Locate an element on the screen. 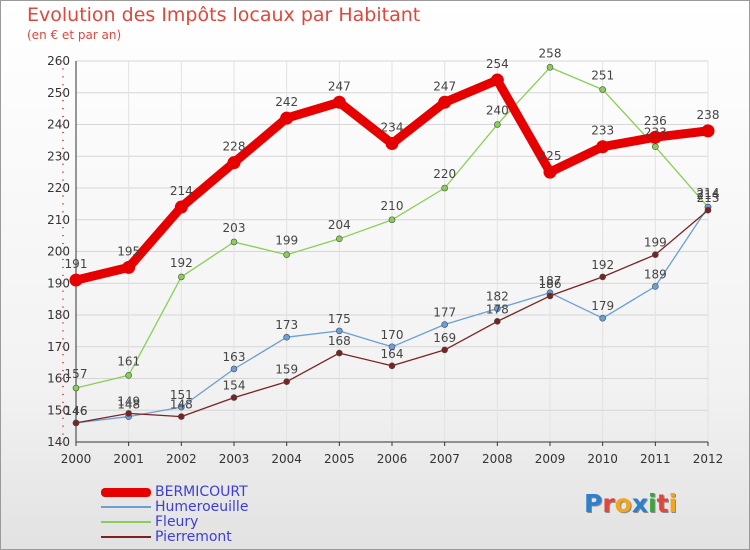 This screenshot has width=750, height=550. data-label: 182 is located at coordinates (497, 297).